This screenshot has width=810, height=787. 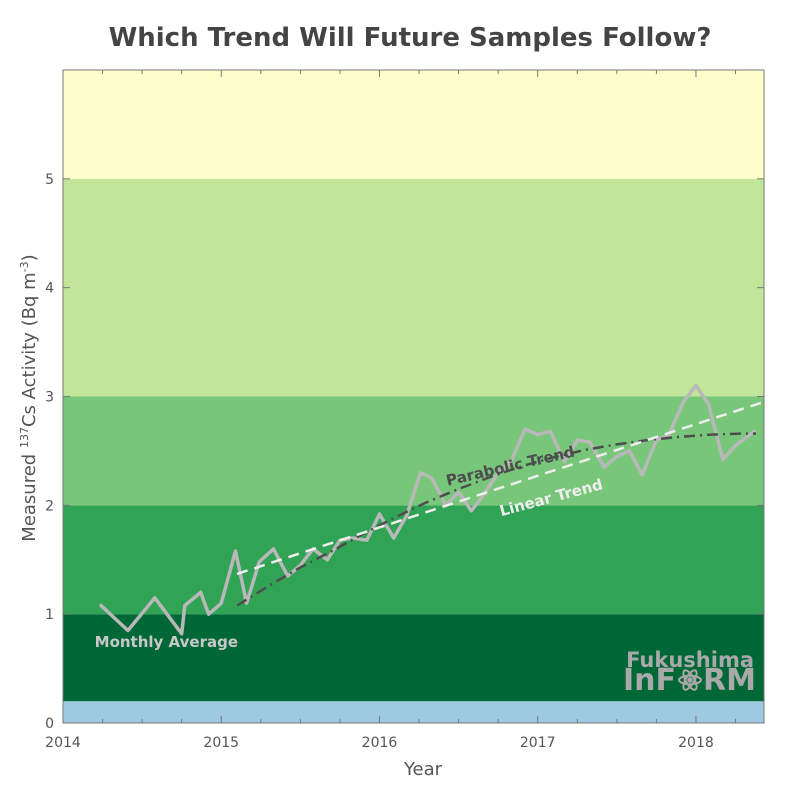 I want to click on x-tick-label: 2016, so click(x=380, y=743).